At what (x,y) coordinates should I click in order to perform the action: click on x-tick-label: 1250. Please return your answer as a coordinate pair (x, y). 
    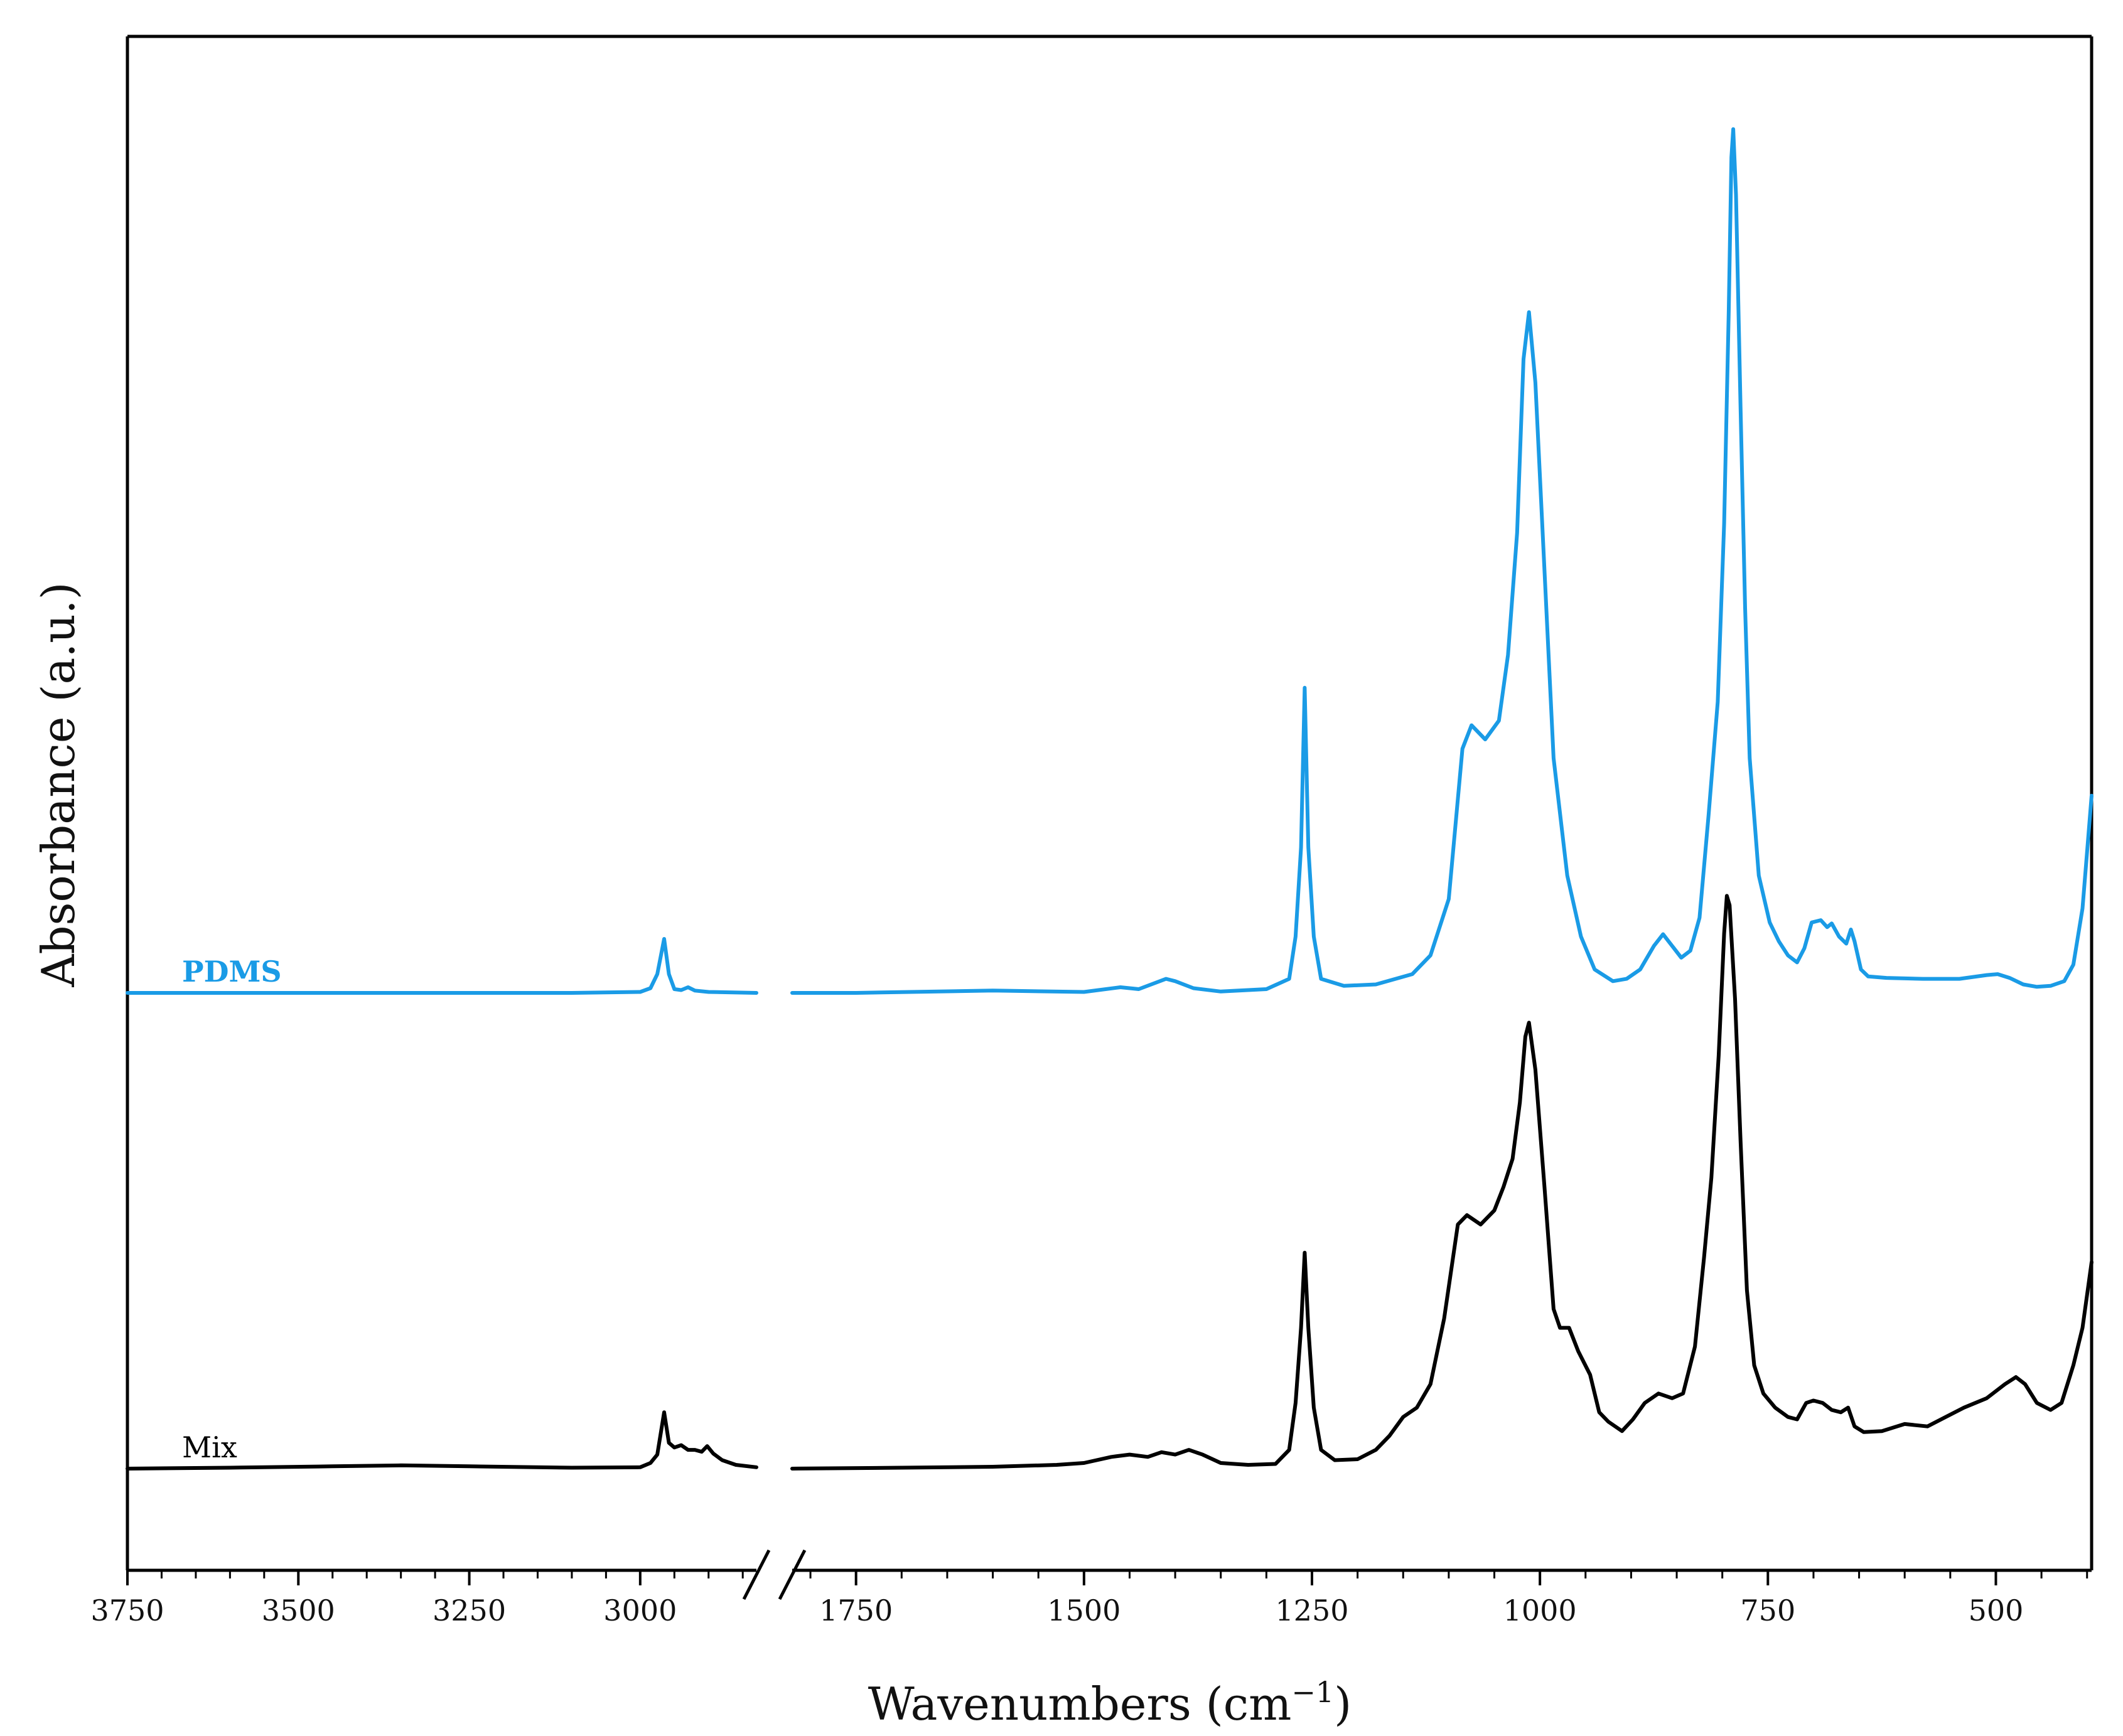
    Looking at the image, I should click on (1311, 1610).